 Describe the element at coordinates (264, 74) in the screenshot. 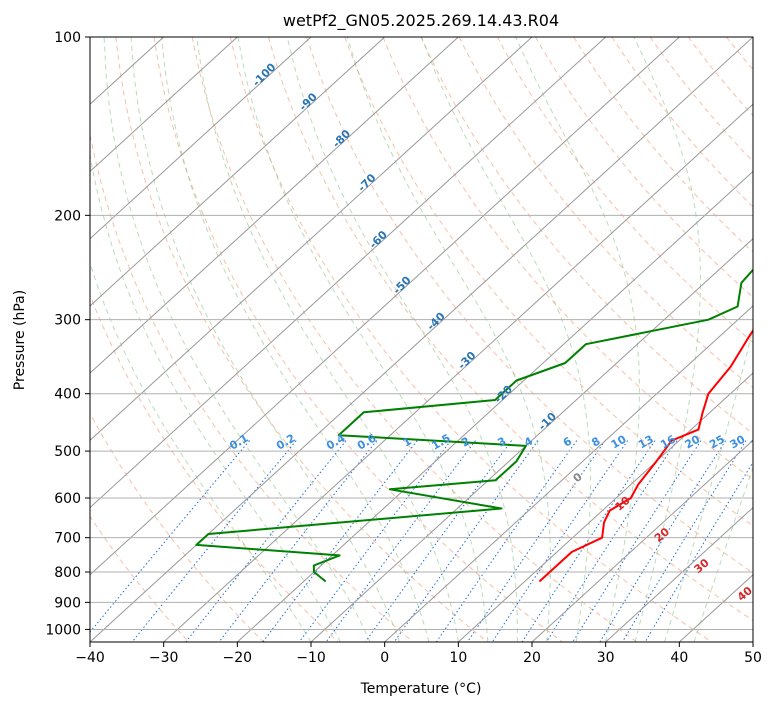

I see `dry-adiabat-label: -100` at that location.